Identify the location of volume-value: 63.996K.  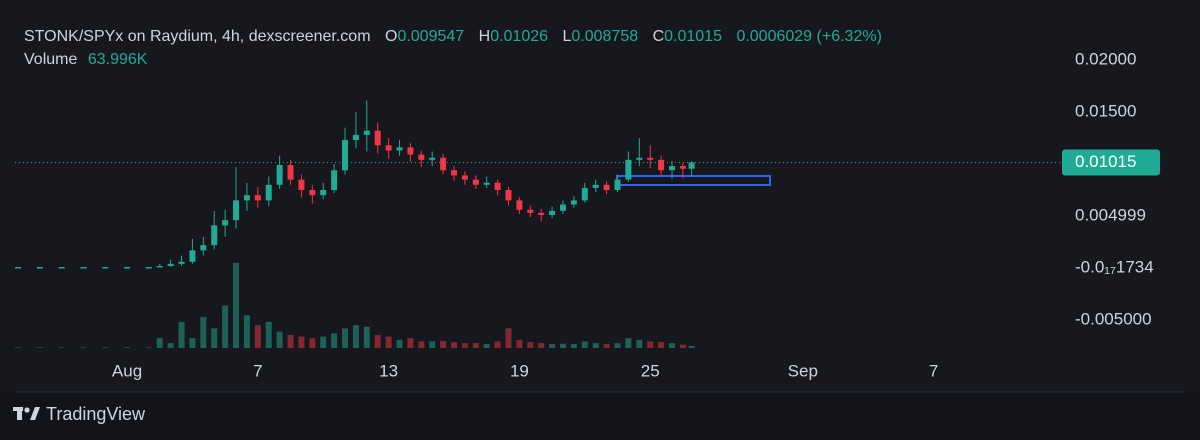
(117, 59).